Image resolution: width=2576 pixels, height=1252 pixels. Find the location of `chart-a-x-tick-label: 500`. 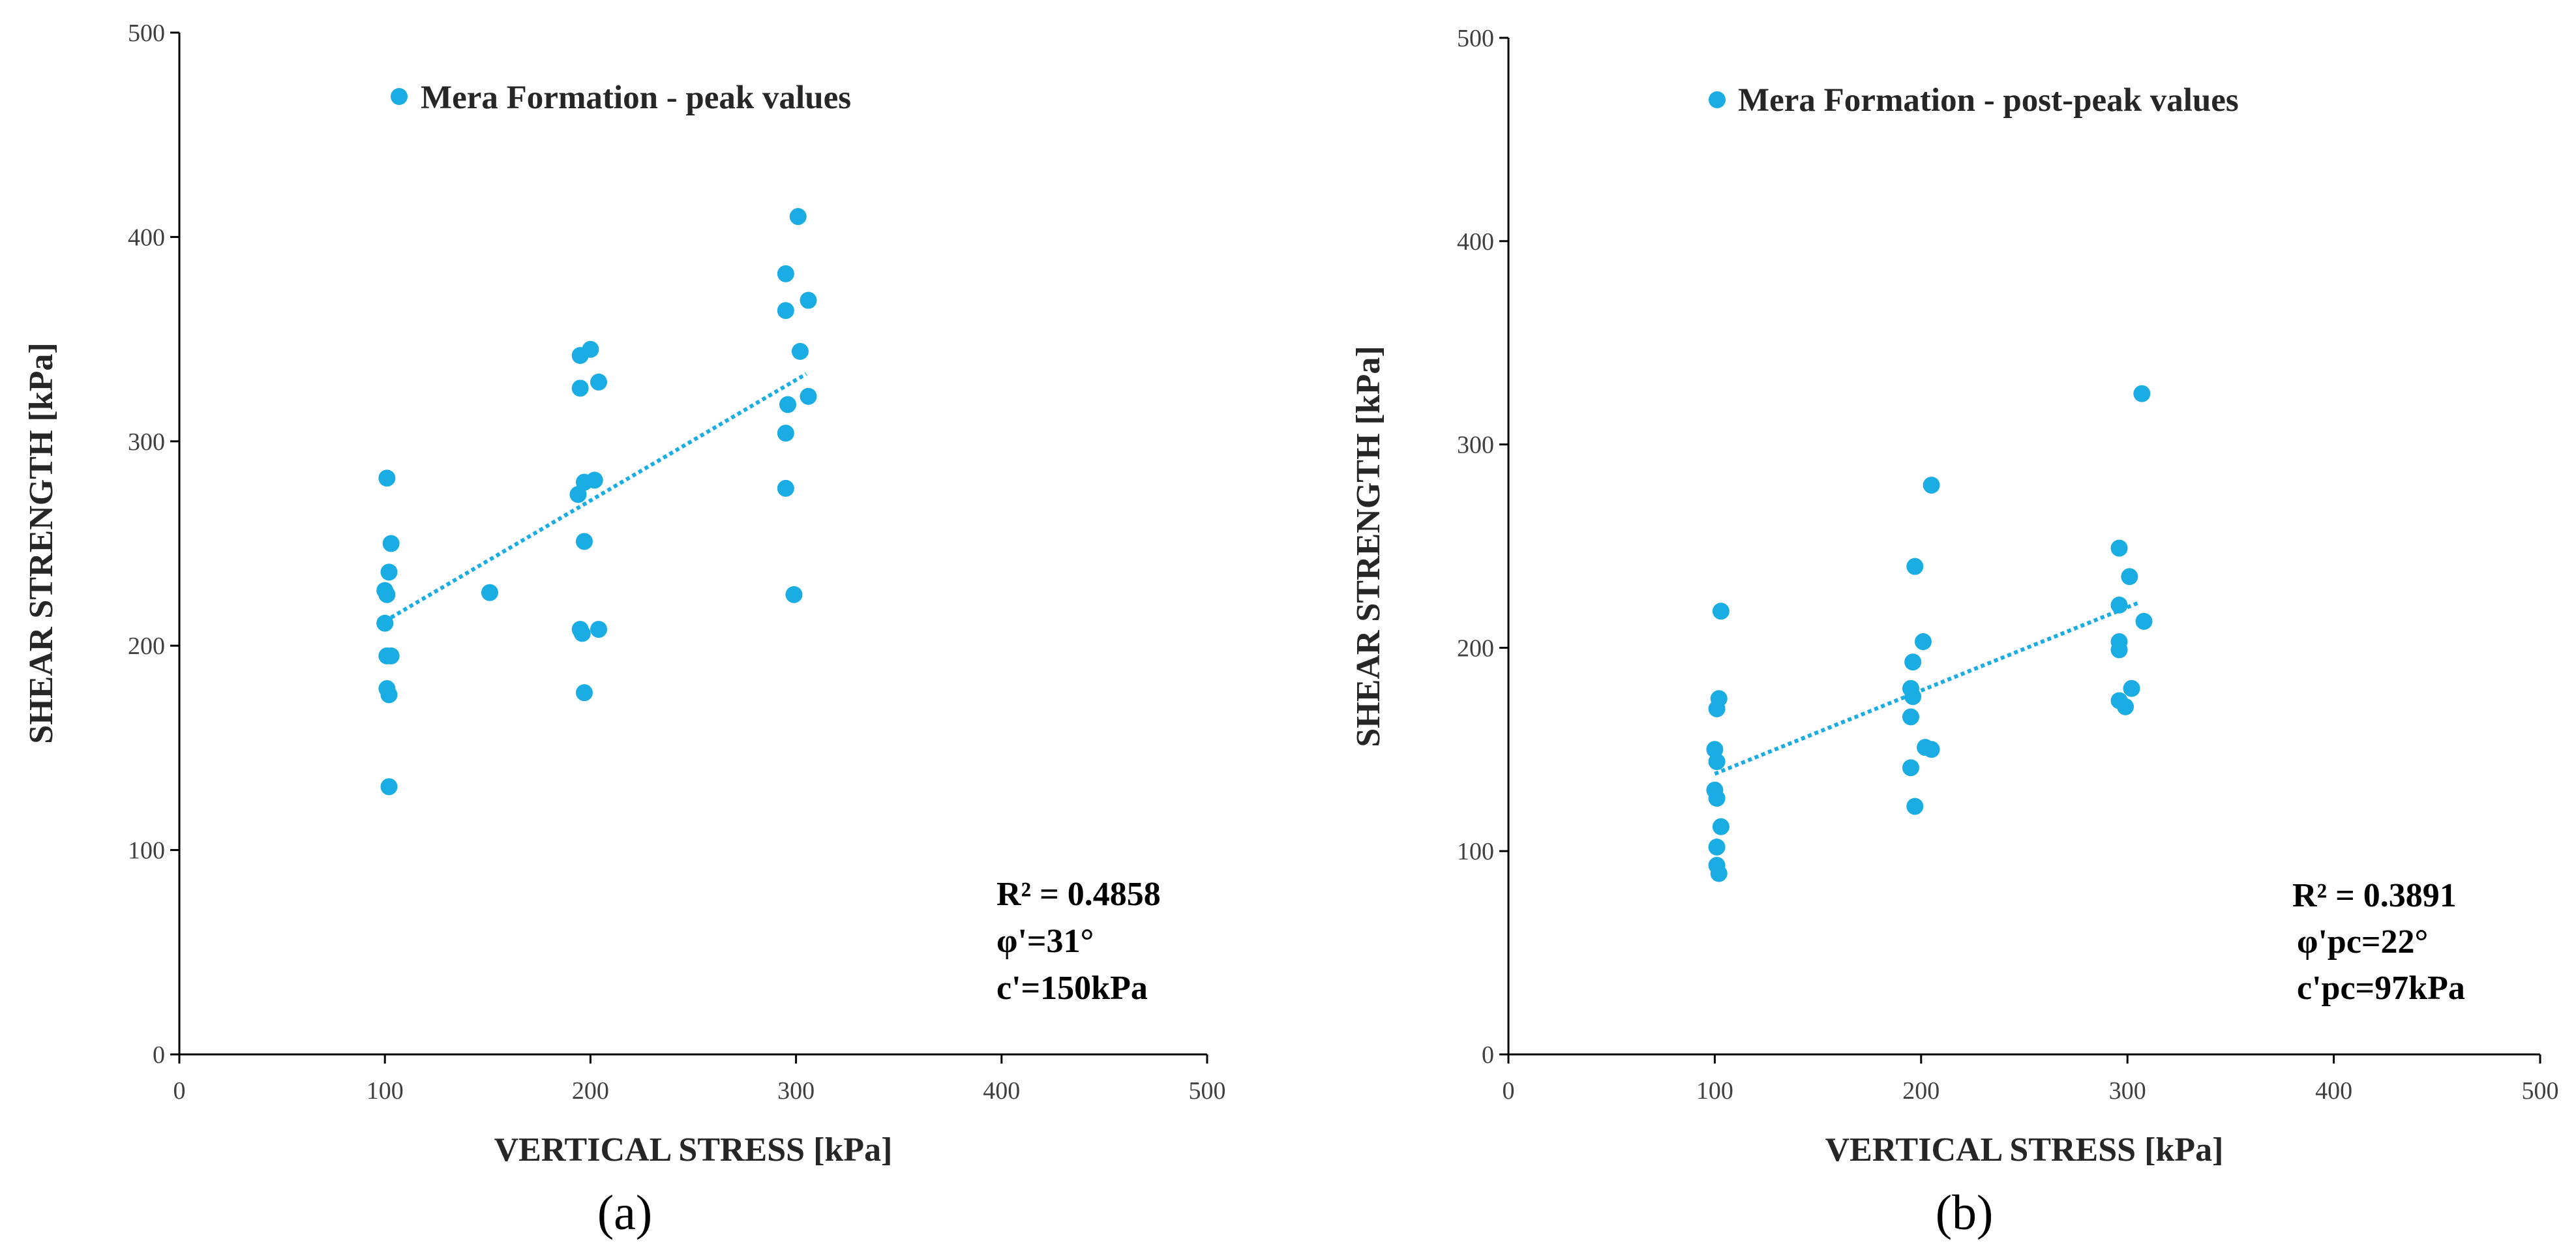

chart-a-x-tick-label: 500 is located at coordinates (1207, 1091).